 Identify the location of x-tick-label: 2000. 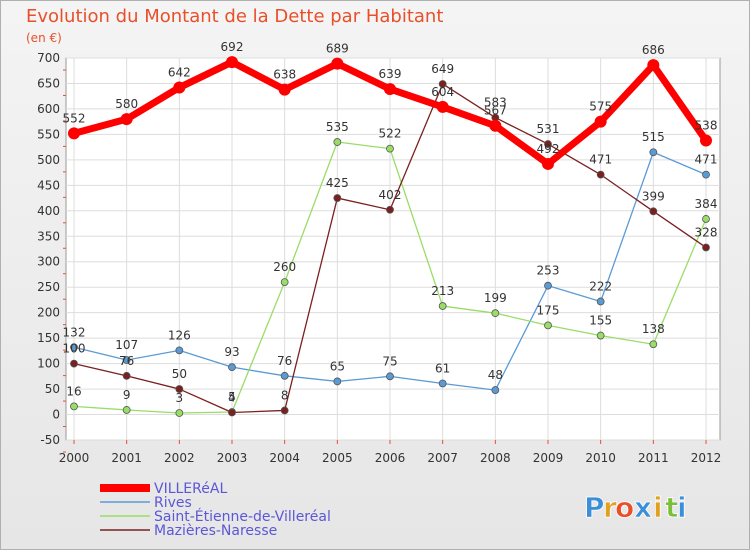
(74, 458).